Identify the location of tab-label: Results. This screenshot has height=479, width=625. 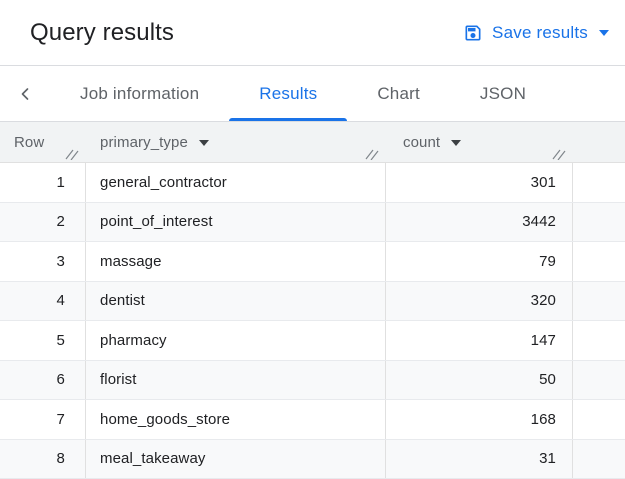
(288, 93).